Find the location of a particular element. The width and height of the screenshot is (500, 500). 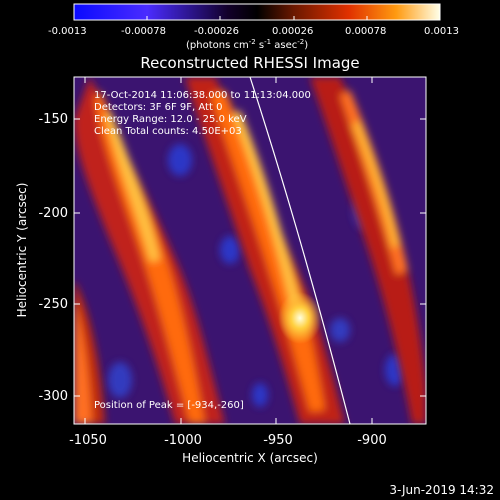

y-tick-label: -250 is located at coordinates (53, 304).